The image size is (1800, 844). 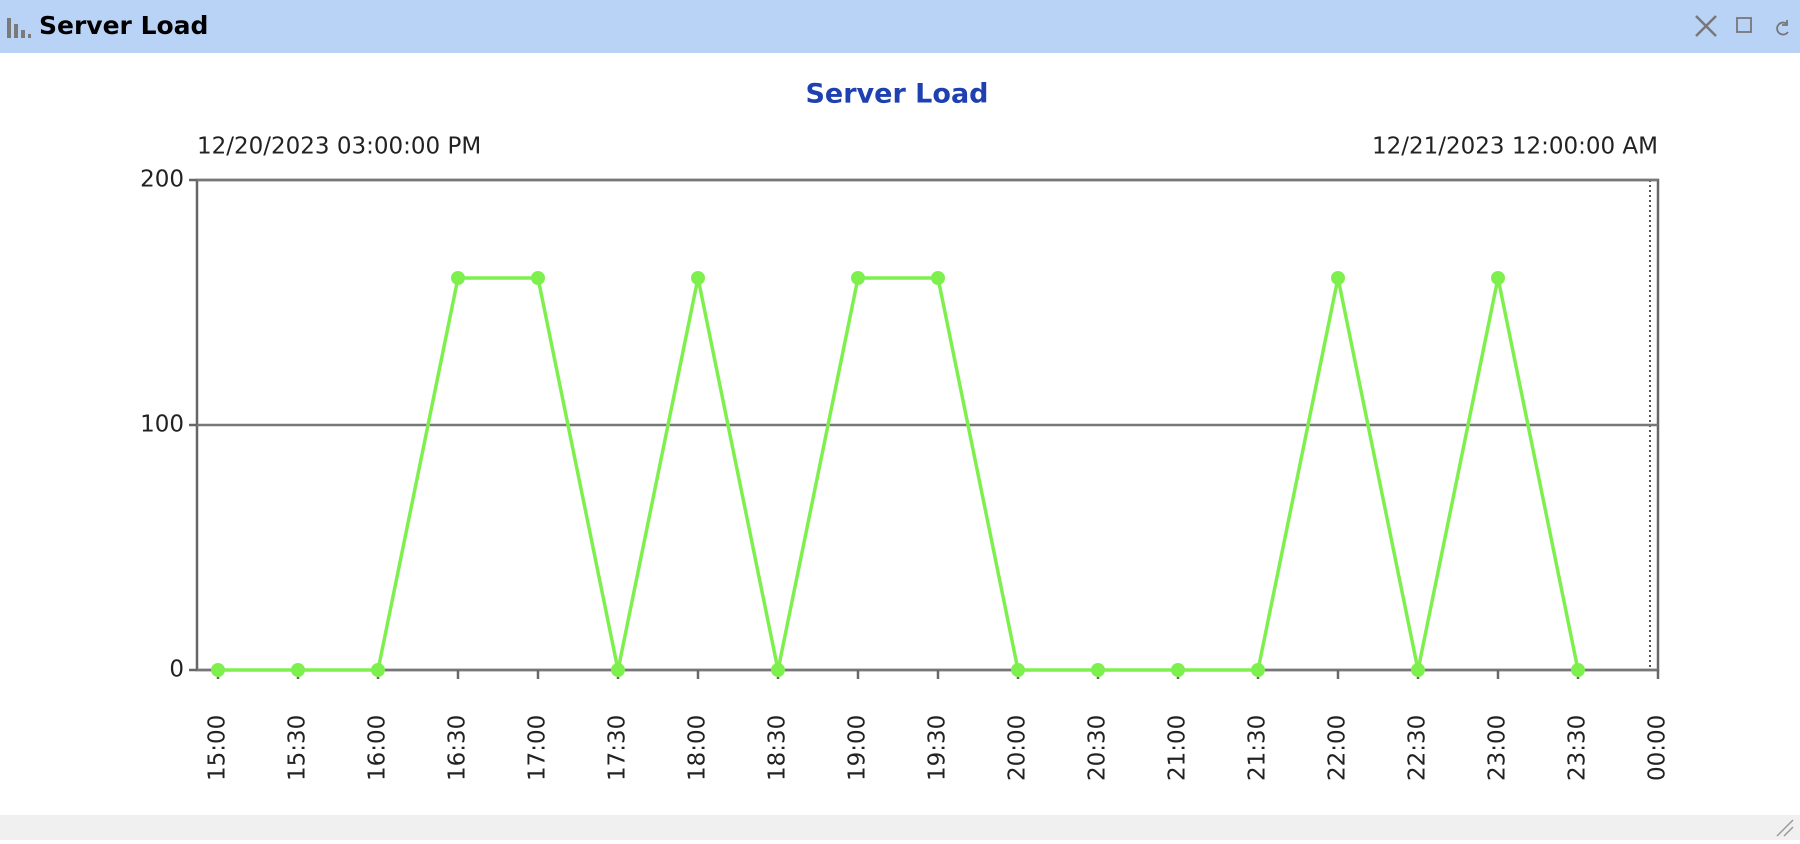 What do you see at coordinates (1744, 25) in the screenshot?
I see `maximize-button` at bounding box center [1744, 25].